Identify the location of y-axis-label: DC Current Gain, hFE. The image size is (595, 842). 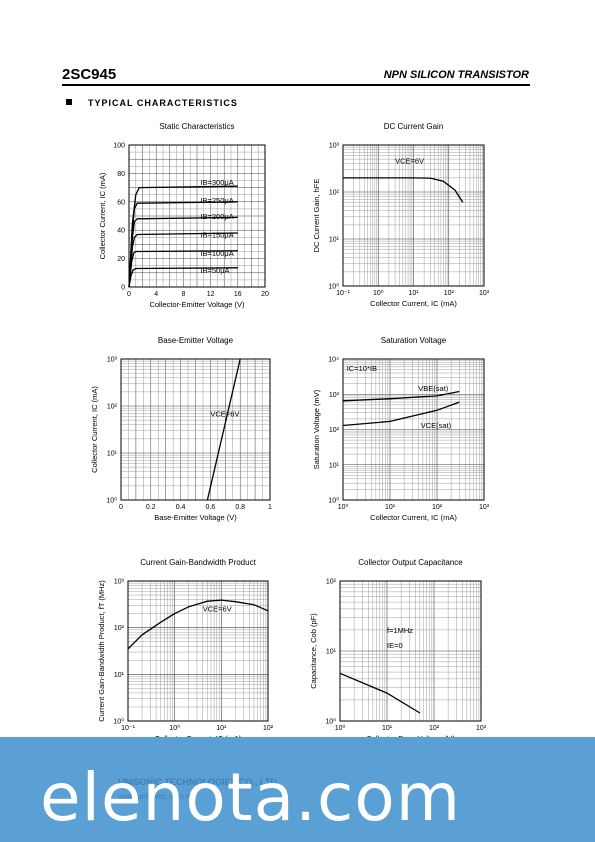
(316, 216).